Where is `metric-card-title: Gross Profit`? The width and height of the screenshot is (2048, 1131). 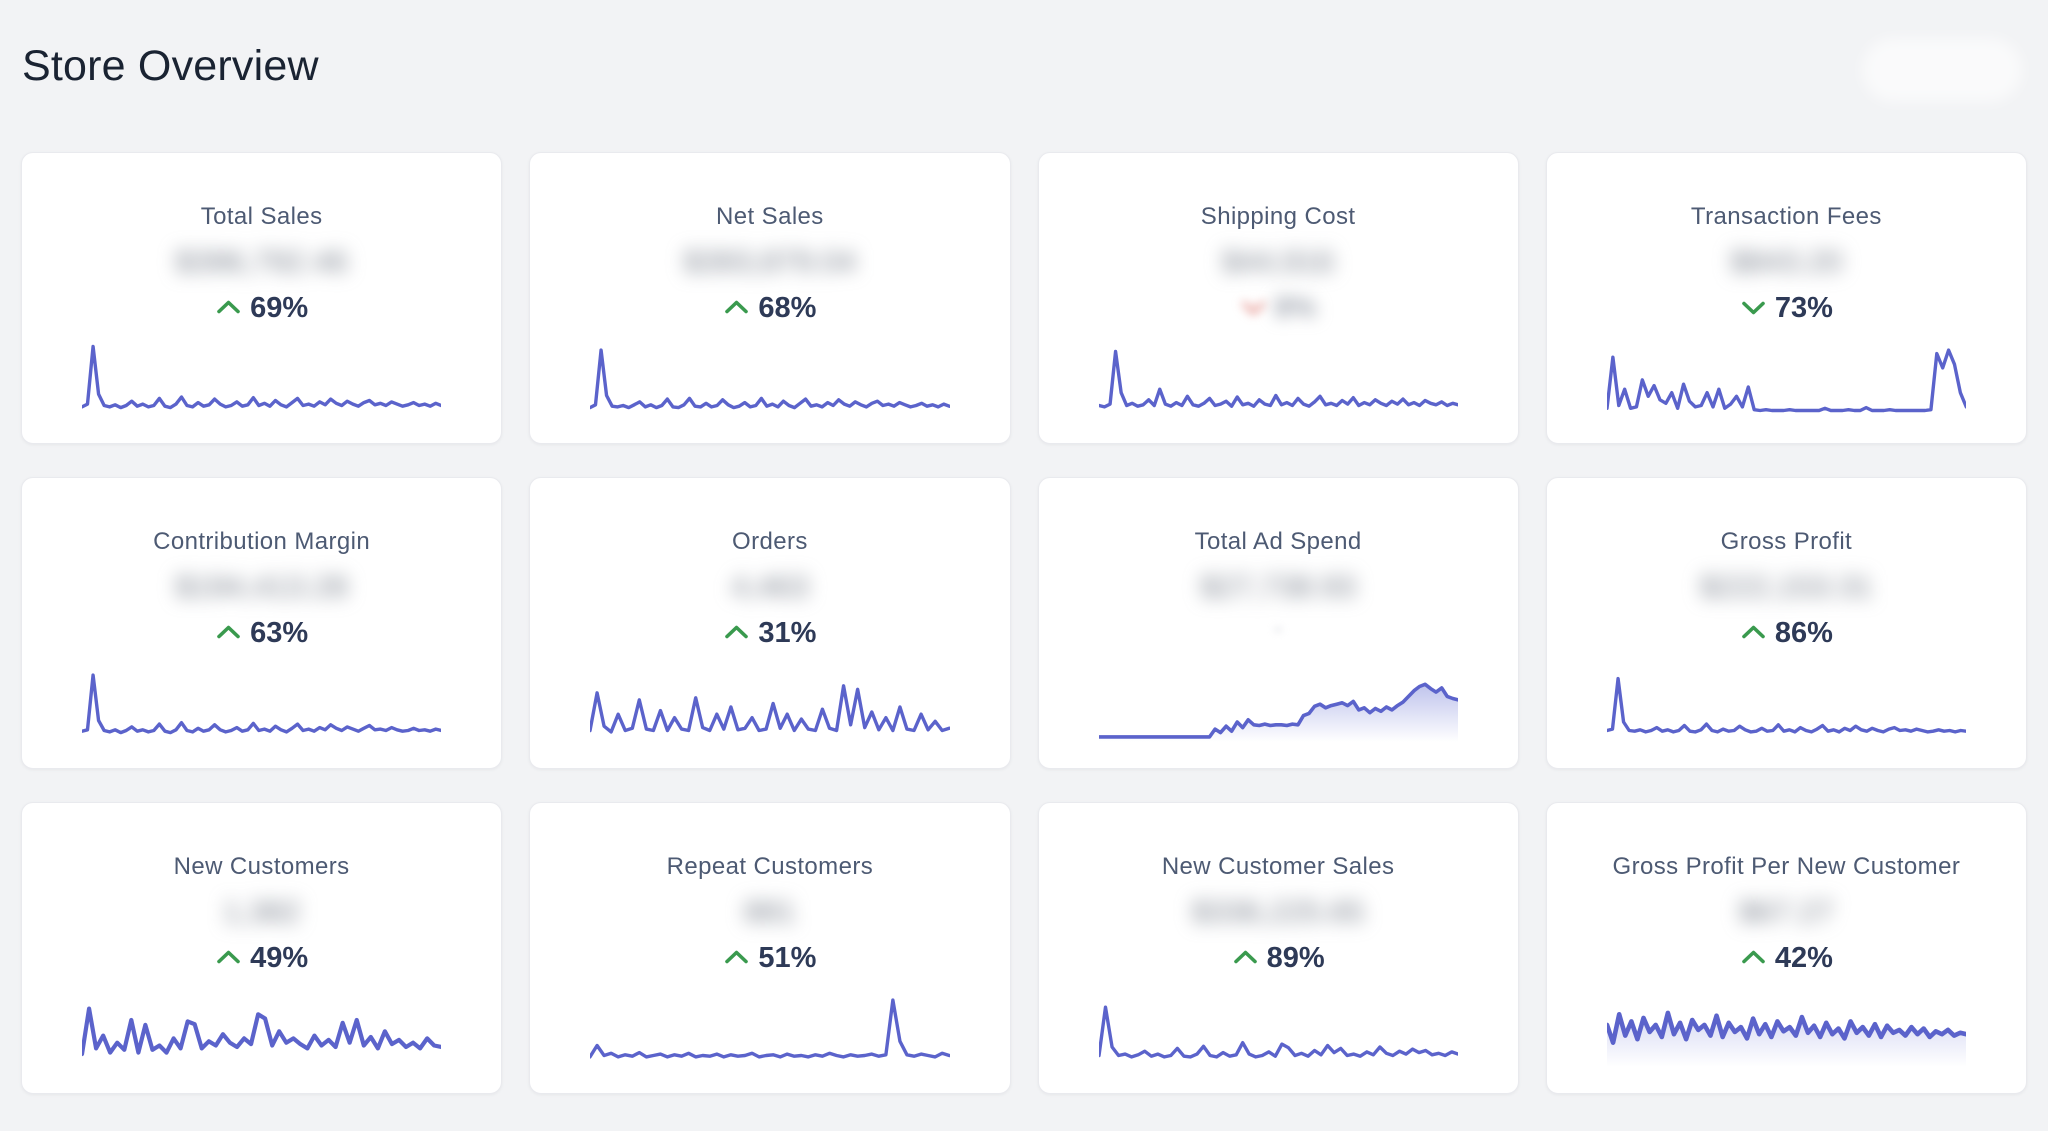
metric-card-title: Gross Profit is located at coordinates (1786, 541).